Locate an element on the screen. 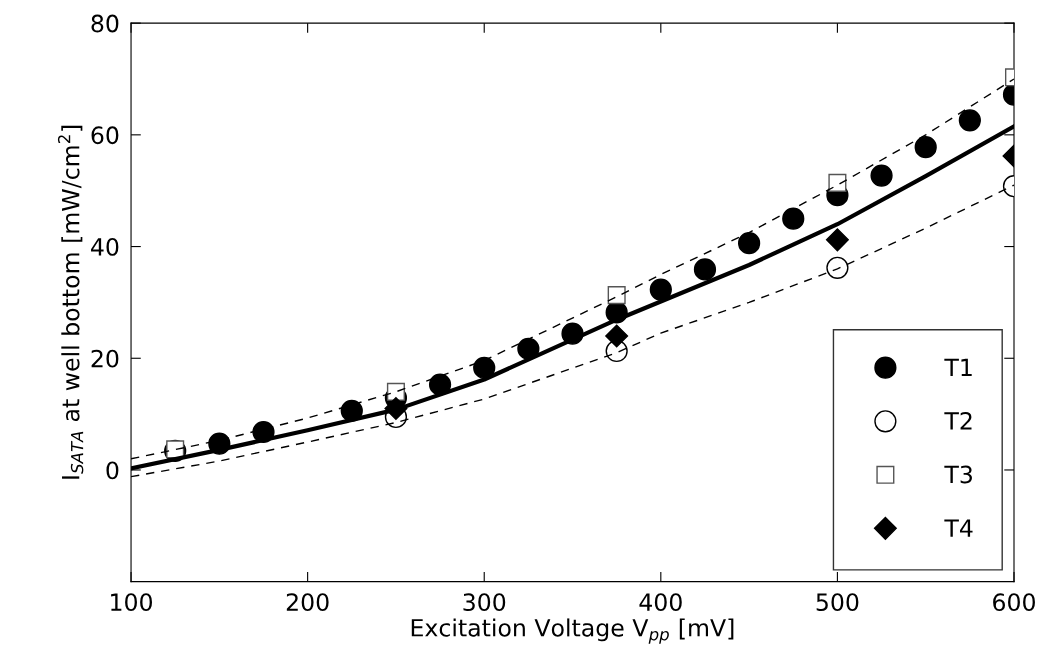 This screenshot has height=661, width=1040. y-tick-label: 20 is located at coordinates (105, 358).